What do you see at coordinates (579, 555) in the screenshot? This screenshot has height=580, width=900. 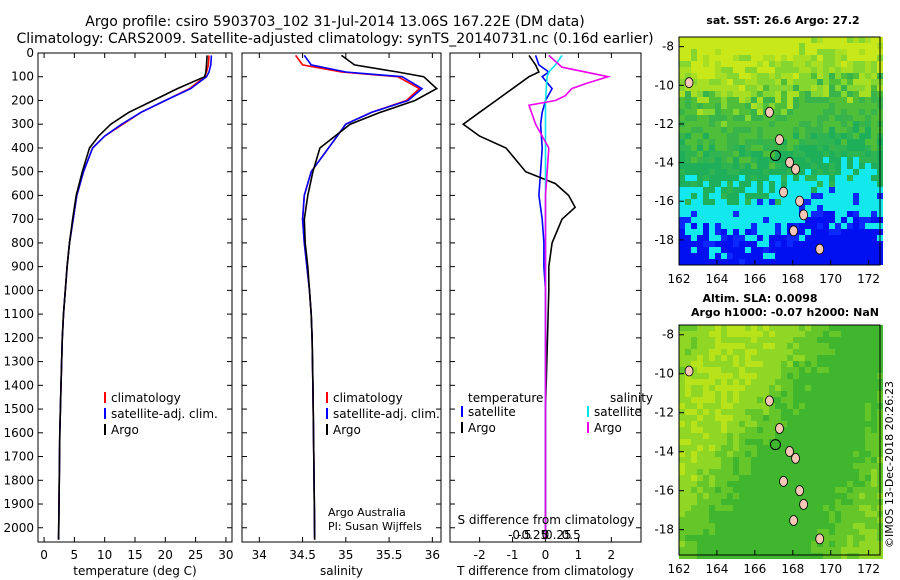 I see `x-tick-label: 1` at bounding box center [579, 555].